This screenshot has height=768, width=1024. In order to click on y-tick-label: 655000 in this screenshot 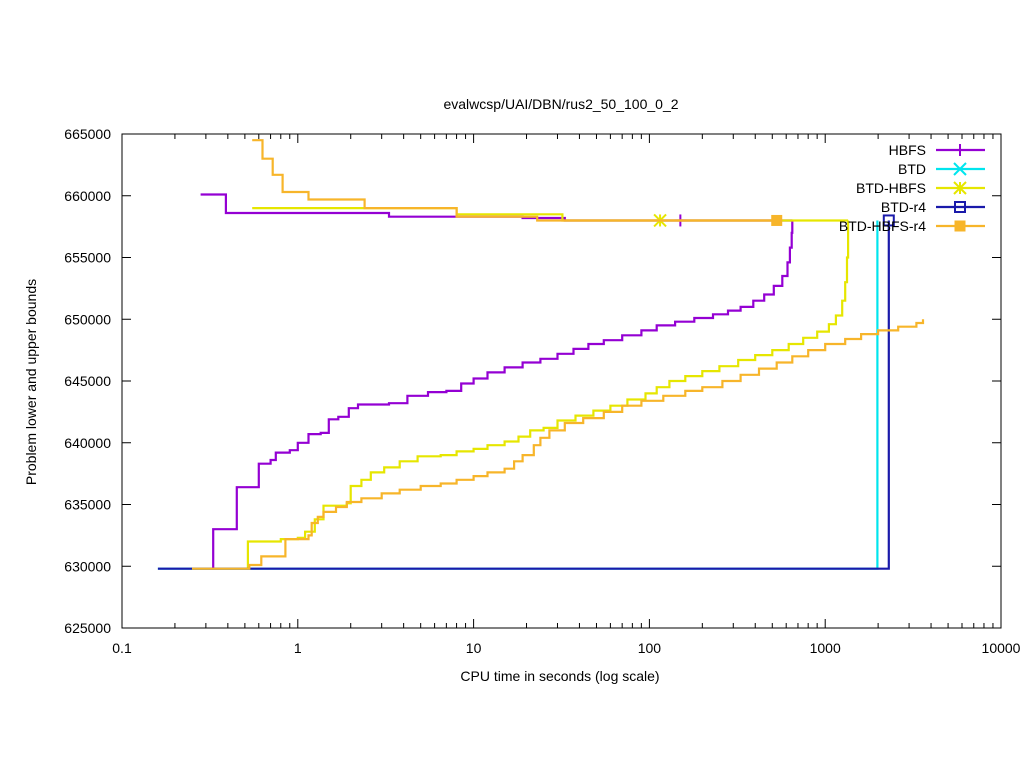, I will do `click(87, 258)`.